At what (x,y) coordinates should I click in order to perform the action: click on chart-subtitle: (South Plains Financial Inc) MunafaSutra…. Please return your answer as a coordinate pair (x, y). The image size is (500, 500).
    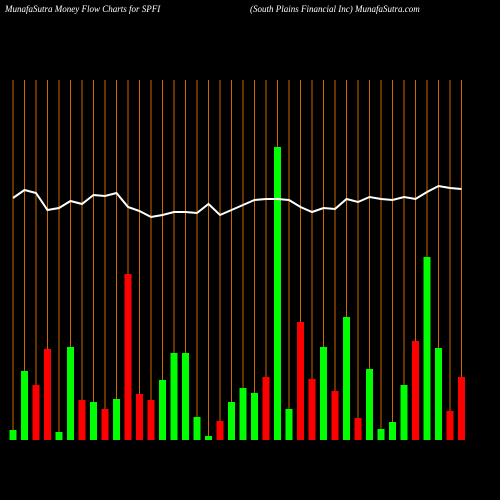
    Looking at the image, I should click on (335, 9).